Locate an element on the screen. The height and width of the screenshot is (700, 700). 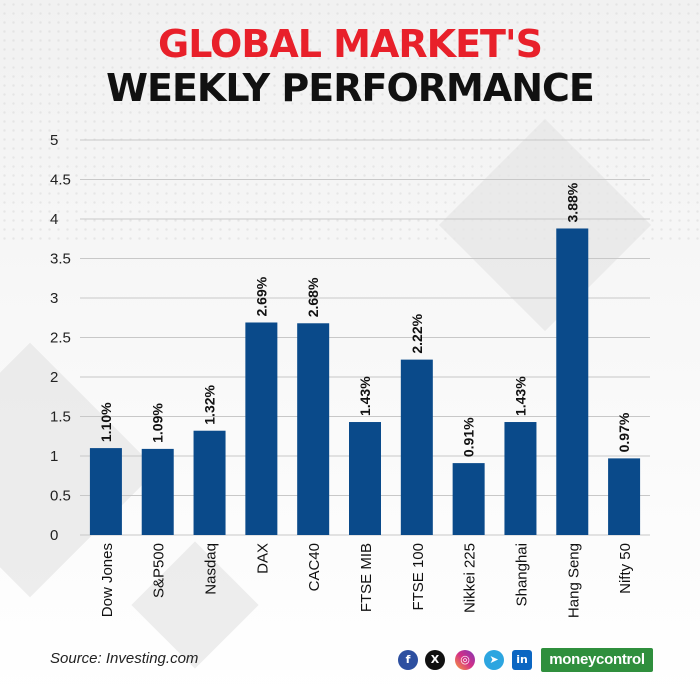
x-tick-label: CAC40 is located at coordinates (314, 567).